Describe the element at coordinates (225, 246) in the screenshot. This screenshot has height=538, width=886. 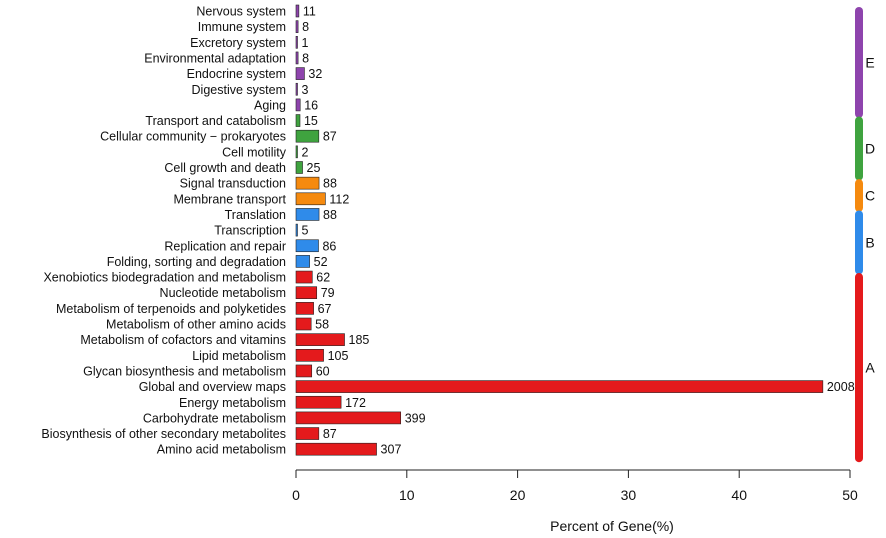
I see `category-label: Replication and repair` at that location.